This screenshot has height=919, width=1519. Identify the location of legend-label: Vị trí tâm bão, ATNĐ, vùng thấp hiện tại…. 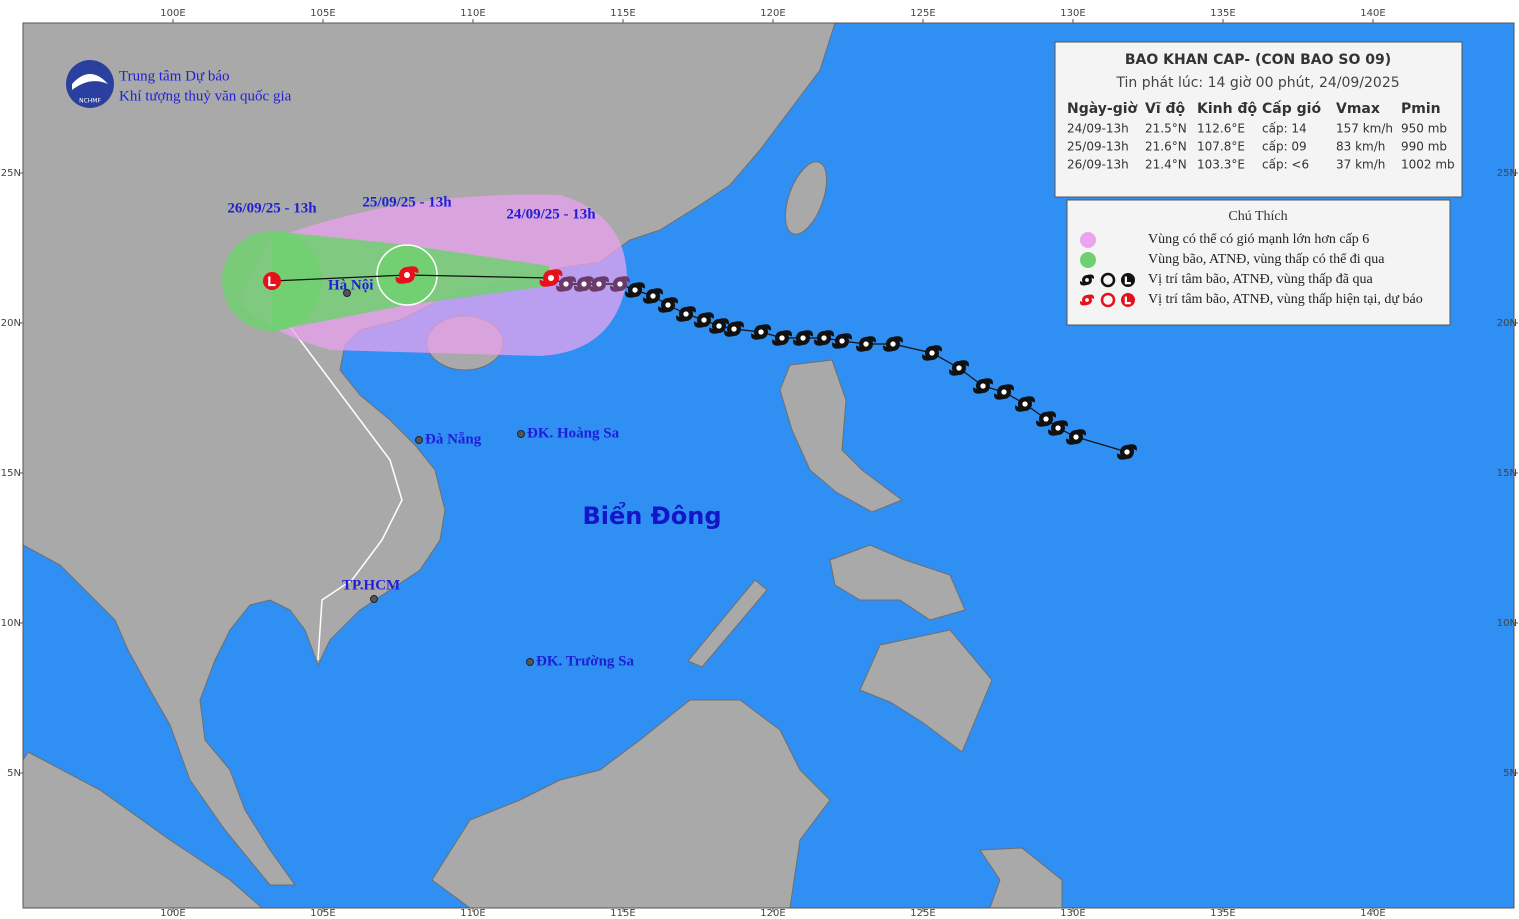
(1285, 299).